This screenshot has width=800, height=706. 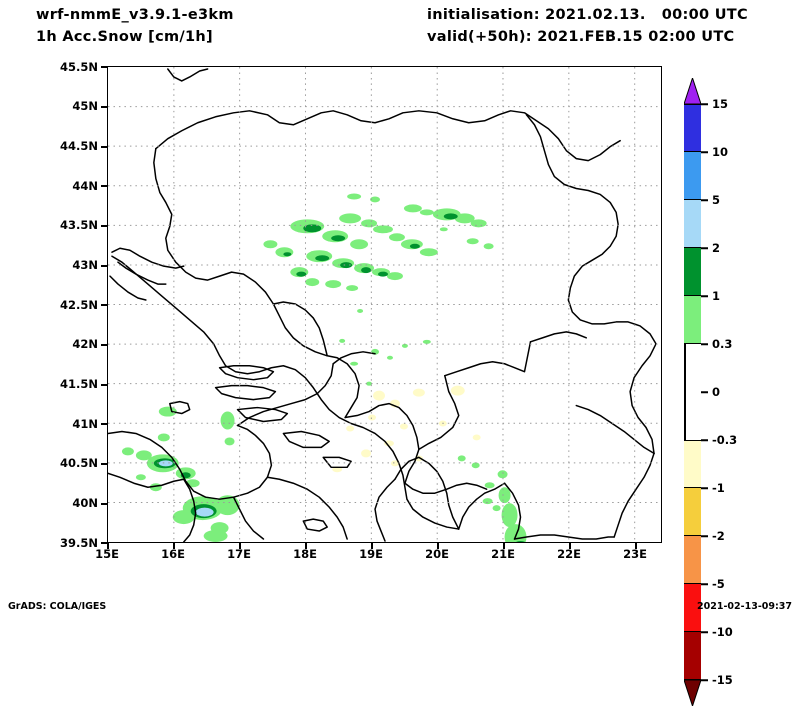 I want to click on colorbar-band-m1-m03, so click(x=692, y=464).